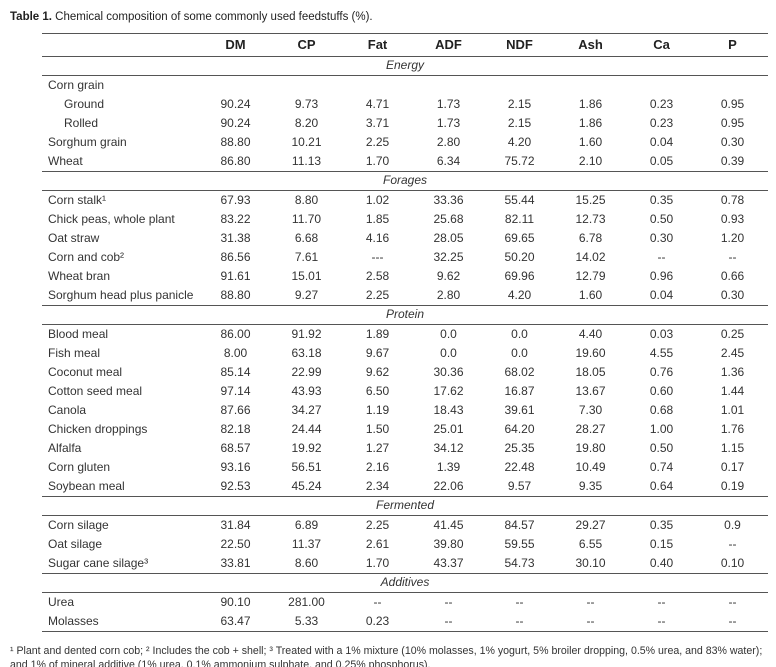 Image resolution: width=776 pixels, height=667 pixels. I want to click on value-cell: 6.55, so click(590, 544).